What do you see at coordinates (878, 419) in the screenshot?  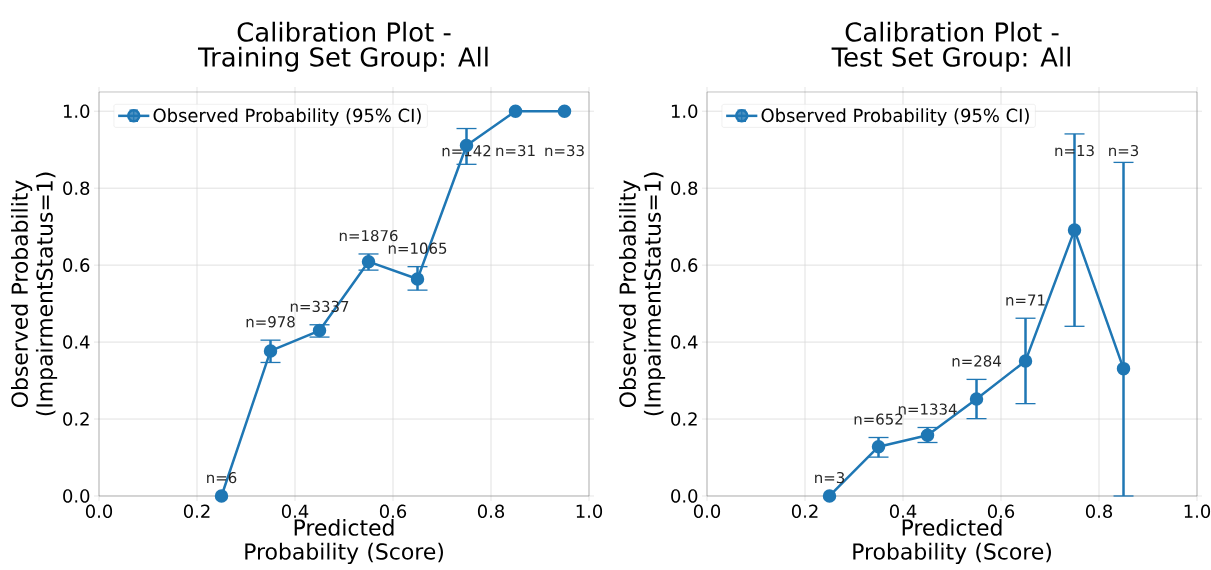 I see `annotation: n=652` at bounding box center [878, 419].